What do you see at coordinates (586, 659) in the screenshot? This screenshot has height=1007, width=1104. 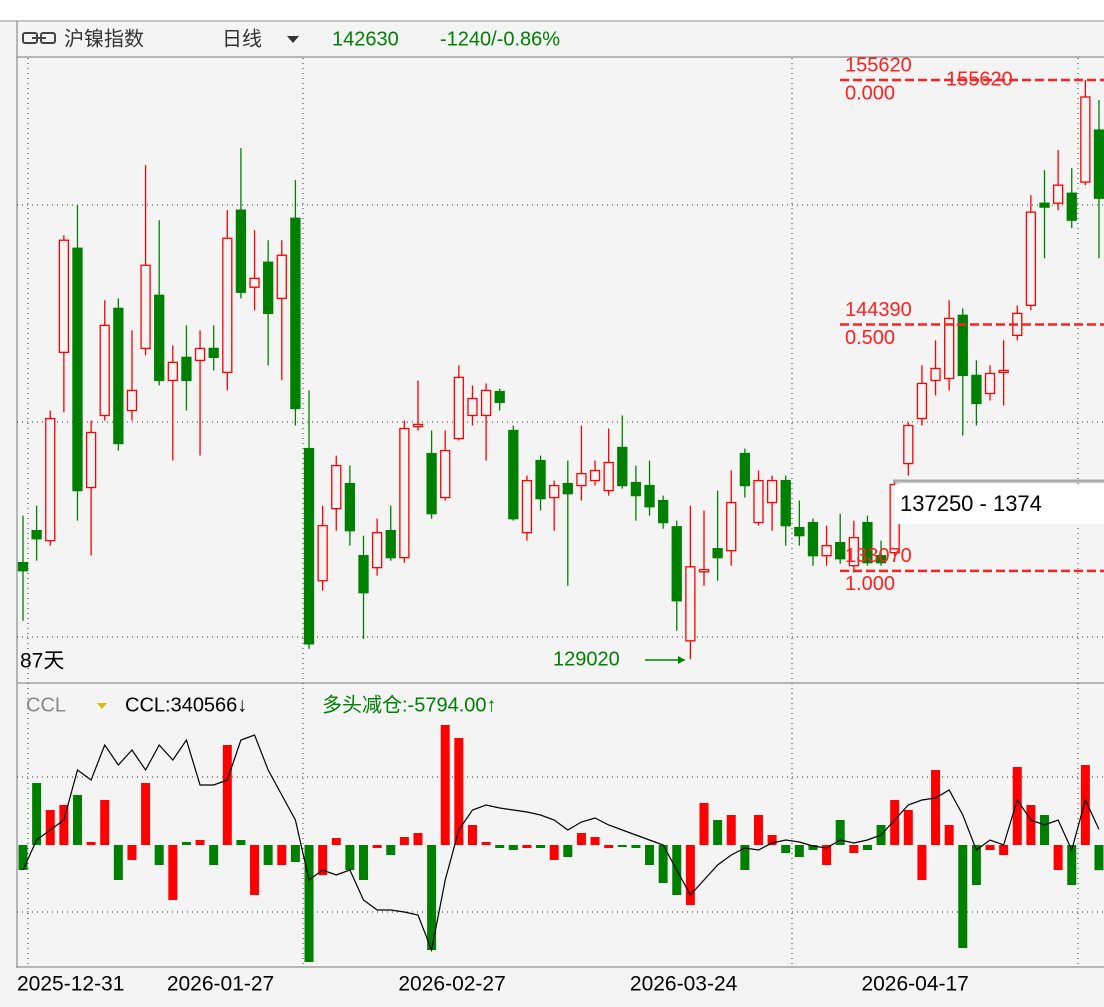 I see `low-marker: 129020` at bounding box center [586, 659].